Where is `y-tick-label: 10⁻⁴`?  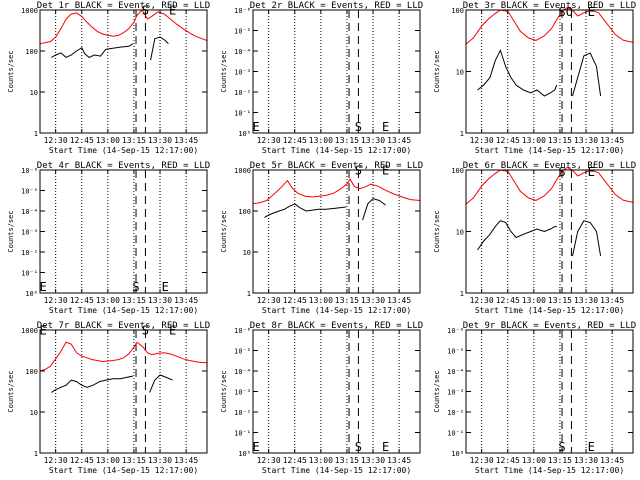
y-tick-label: 10⁻⁴ is located at coordinates (242, 372).